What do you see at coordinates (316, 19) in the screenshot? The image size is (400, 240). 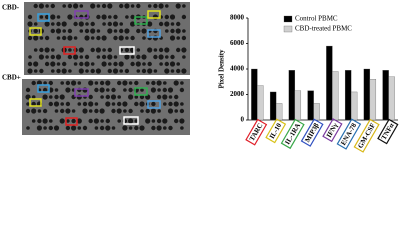 I see `legend-label: Control PBMC` at bounding box center [316, 19].